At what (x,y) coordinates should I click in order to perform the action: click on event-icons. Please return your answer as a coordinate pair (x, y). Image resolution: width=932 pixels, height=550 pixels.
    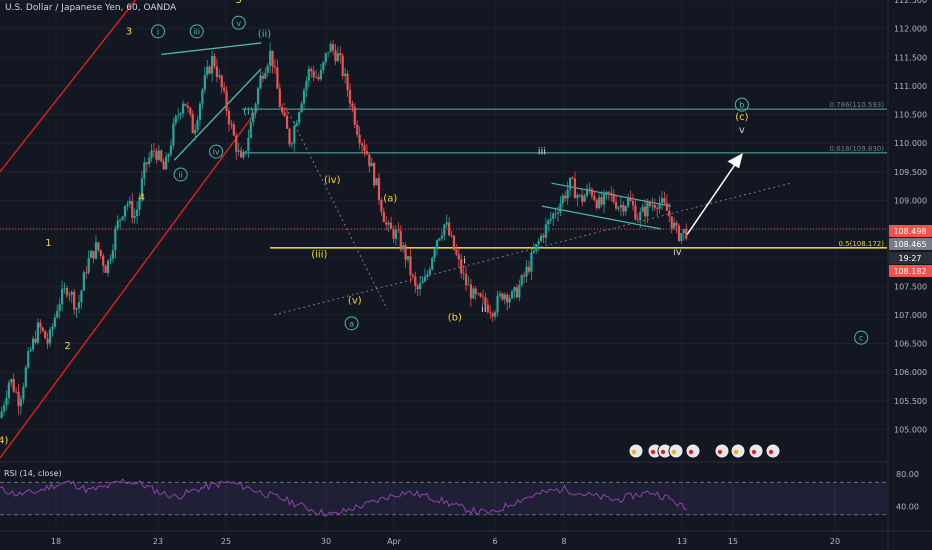
    Looking at the image, I should click on (704, 451).